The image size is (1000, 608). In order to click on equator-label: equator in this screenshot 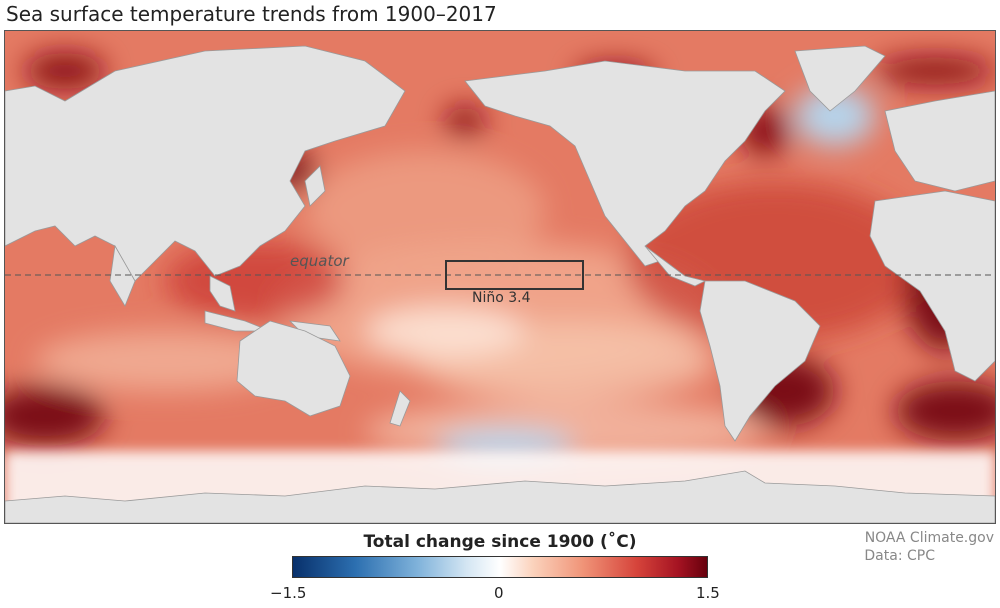, I will do `click(319, 261)`.